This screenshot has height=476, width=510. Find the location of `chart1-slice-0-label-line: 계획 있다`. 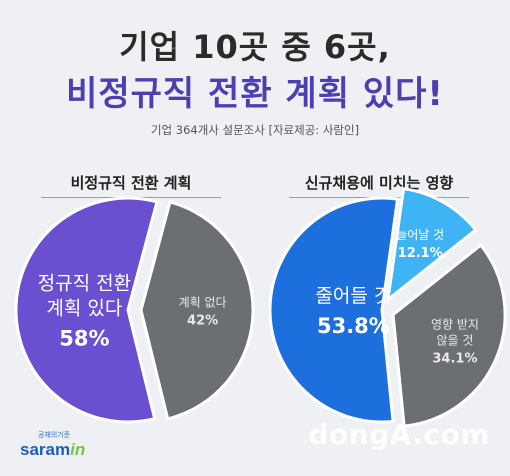

chart1-slice-0-label-line: 계획 있다 is located at coordinates (84, 309).